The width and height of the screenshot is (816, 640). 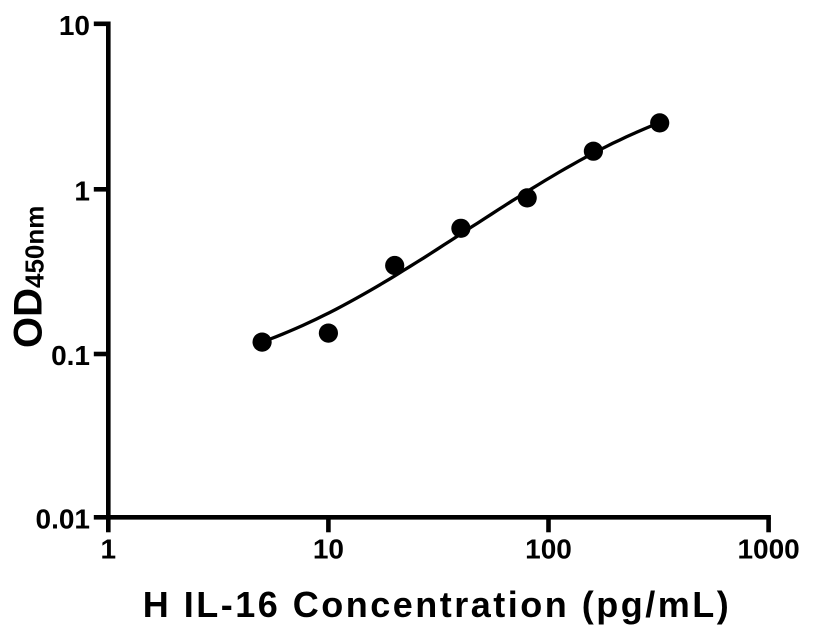 What do you see at coordinates (437, 604) in the screenshot?
I see `svg-text: H IL-16 Concentration (pg/mL)` at bounding box center [437, 604].